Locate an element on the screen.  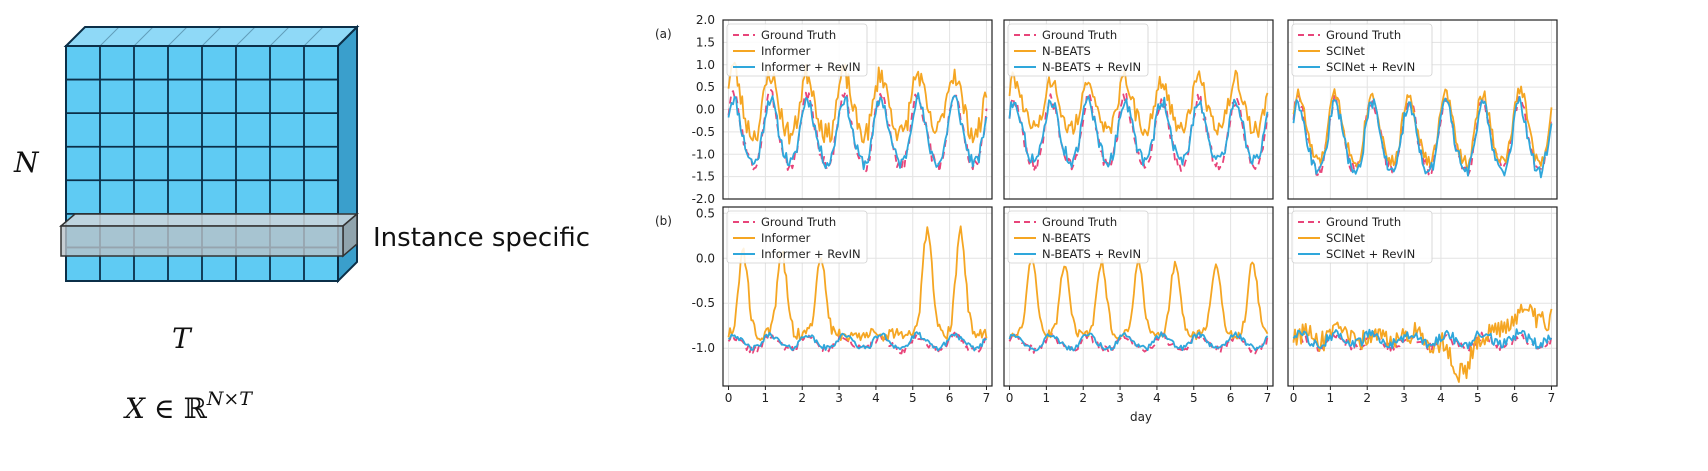
chart-panel: Ground Truth N-BEATS N-BEATS + RevIN is located at coordinates (1138, 109).